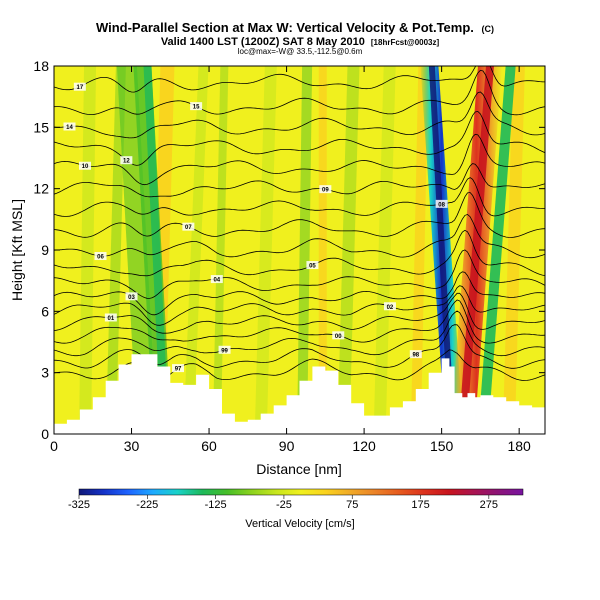  I want to click on y-tick-label: 15, so click(41, 127).